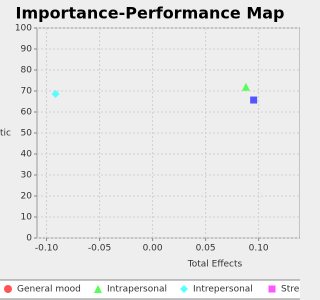 The width and height of the screenshot is (320, 300). What do you see at coordinates (23, 29) in the screenshot?
I see `y-tick-label: 100` at bounding box center [23, 29].